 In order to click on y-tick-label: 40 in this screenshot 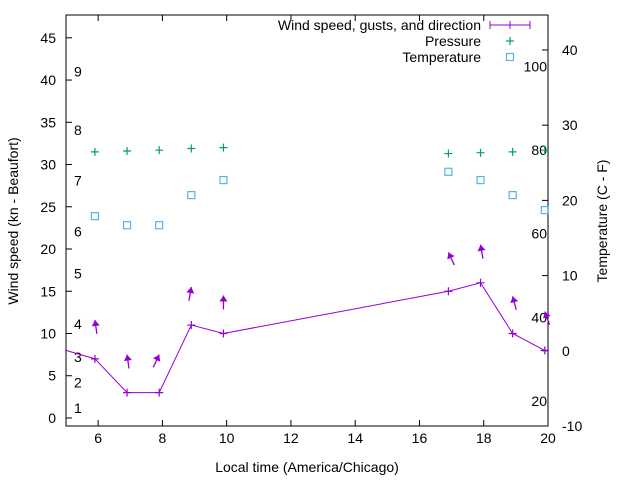, I will do `click(48, 80)`.